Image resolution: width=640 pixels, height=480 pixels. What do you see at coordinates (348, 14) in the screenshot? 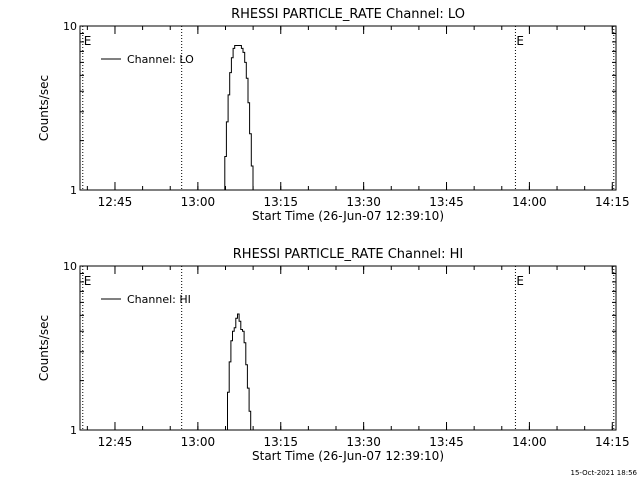
I see `chart-title: RHESSI PARTICLE_RATE Channel: LO` at bounding box center [348, 14].